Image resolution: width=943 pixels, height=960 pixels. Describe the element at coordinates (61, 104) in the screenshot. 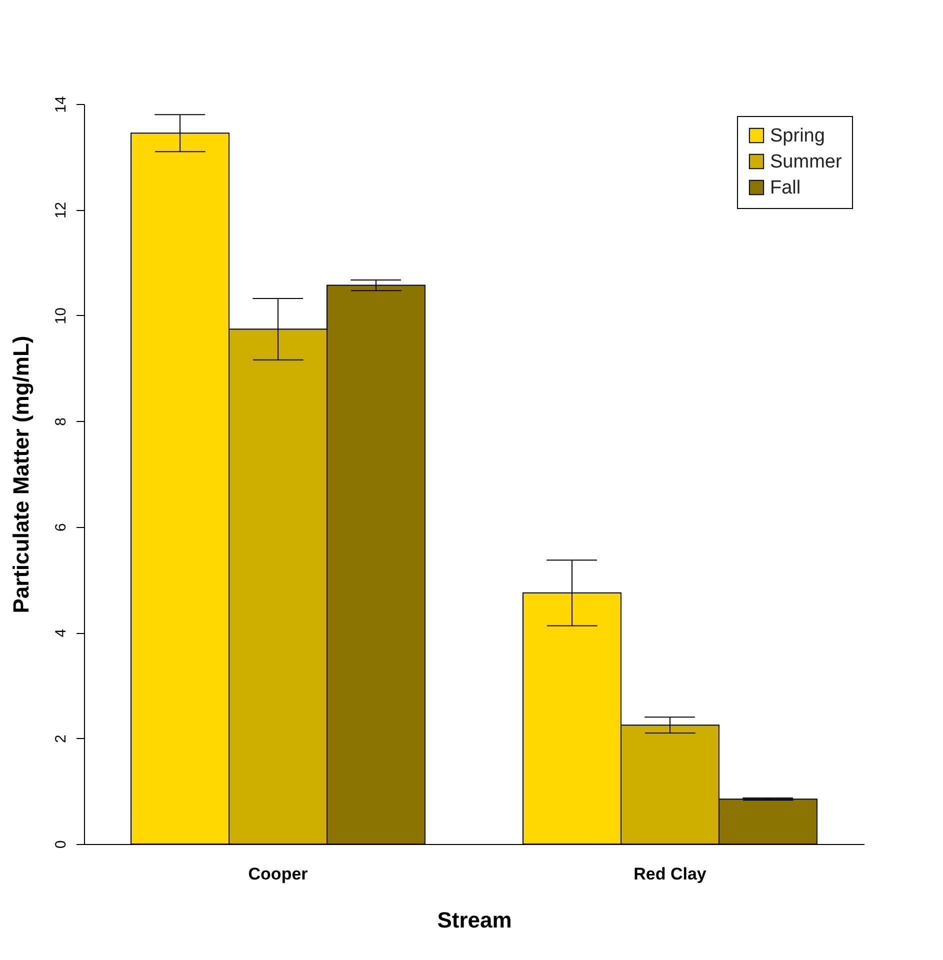

I see `y-tick-label: 14` at that location.